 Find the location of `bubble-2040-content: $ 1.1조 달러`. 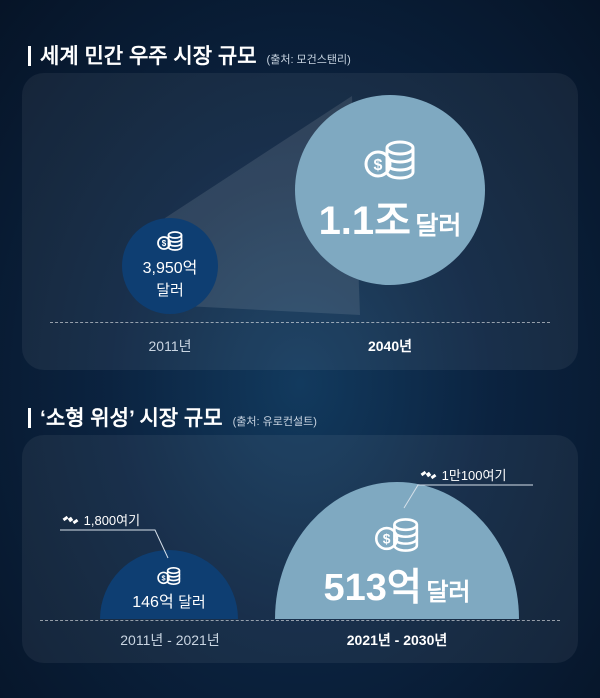

bubble-2040-content: $ 1.1조 달러 is located at coordinates (390, 192).